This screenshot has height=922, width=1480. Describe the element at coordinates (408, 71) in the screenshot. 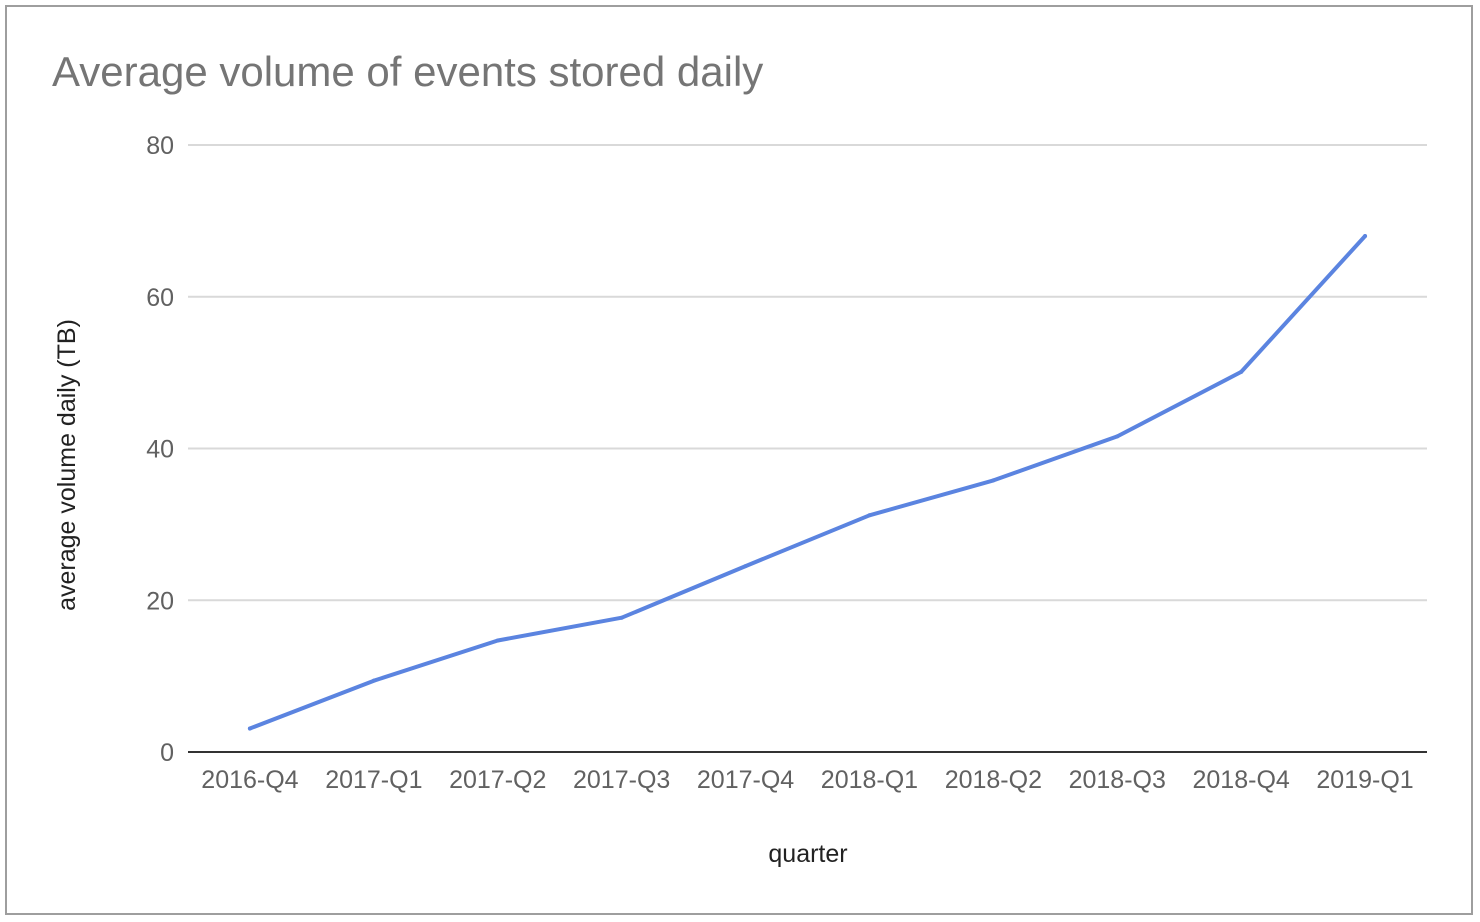

I see `chart-title: Average volume of events stored daily` at that location.